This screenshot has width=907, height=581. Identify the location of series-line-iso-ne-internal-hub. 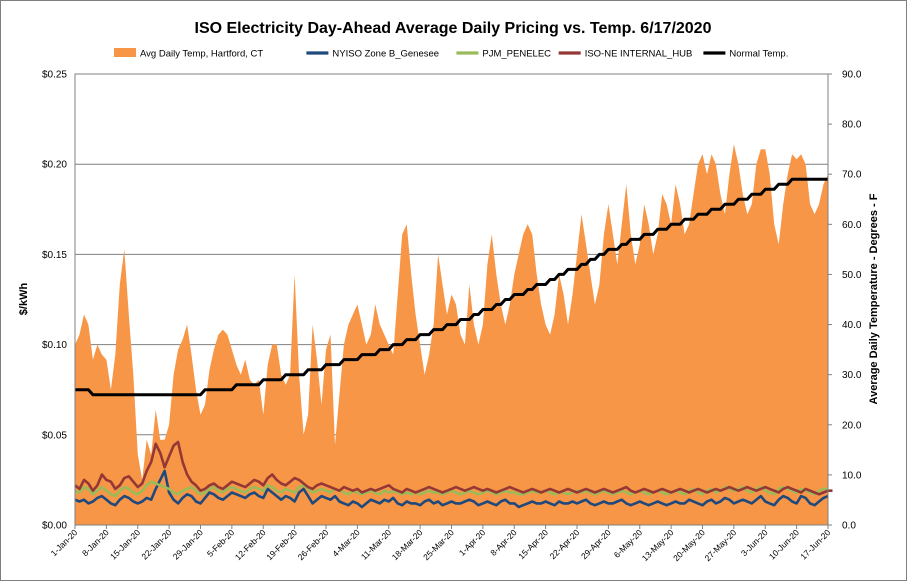
(453, 468).